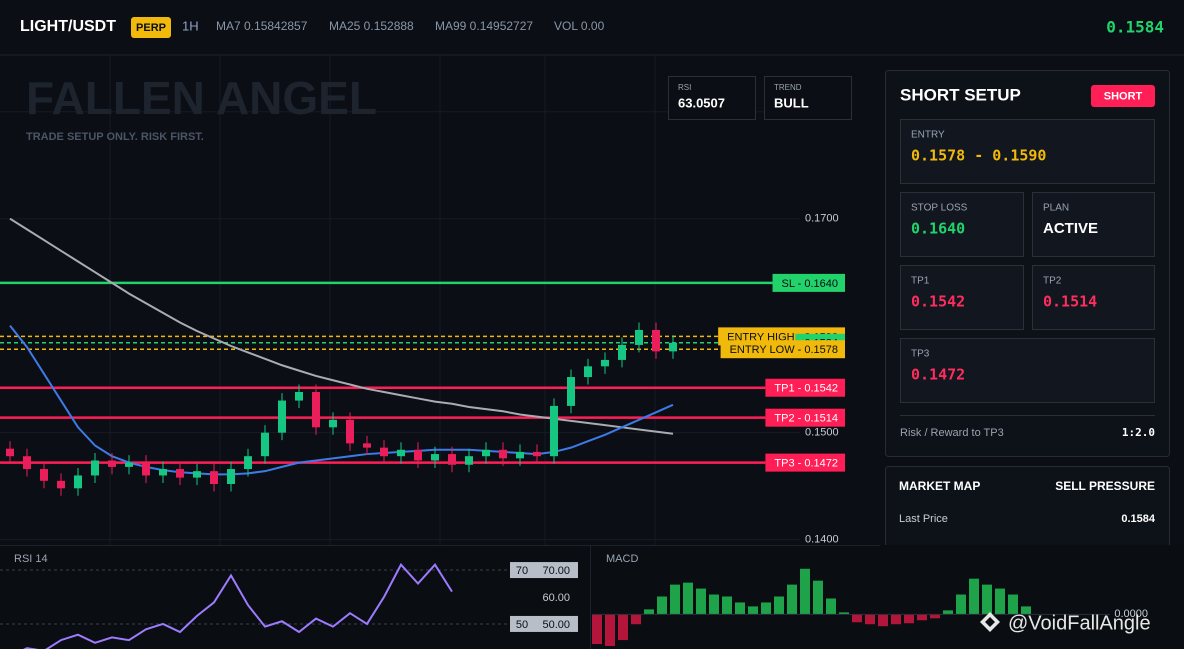 The image size is (1184, 649). I want to click on last-price: 0.1584, so click(1135, 27).